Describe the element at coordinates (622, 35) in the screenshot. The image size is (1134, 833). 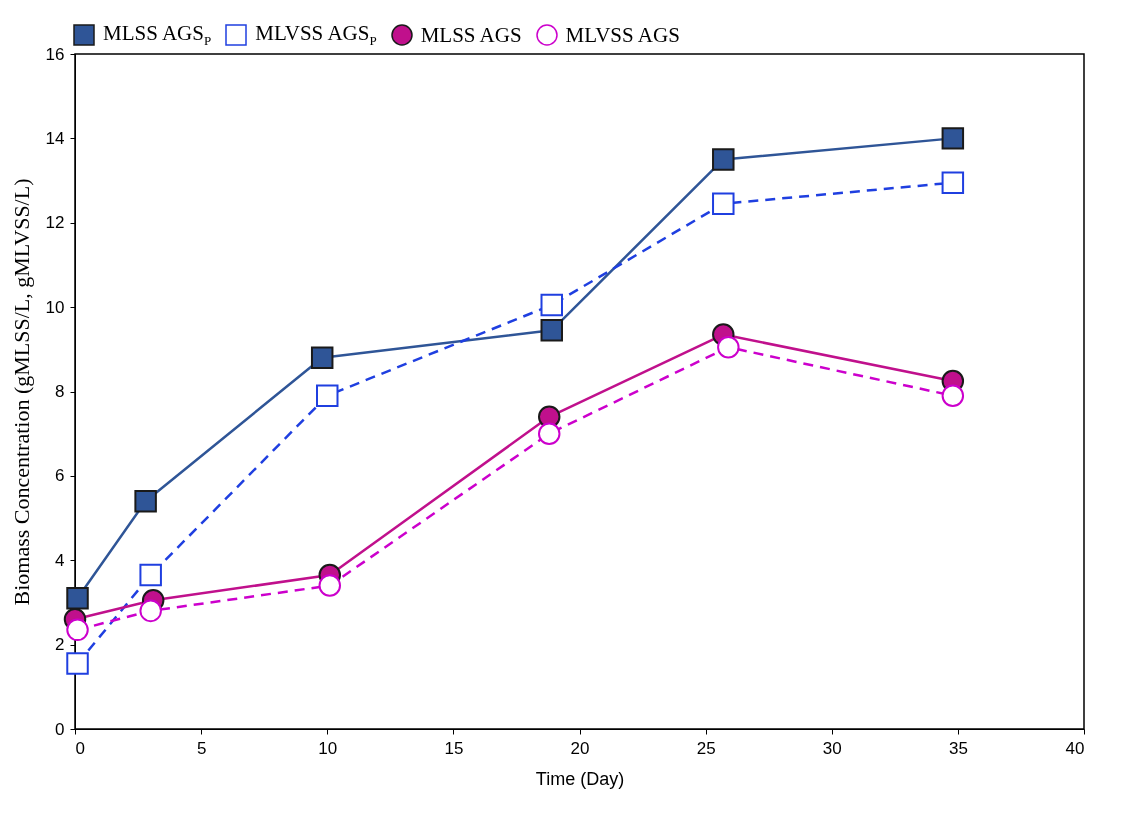
I see `legend-label: MLVSS AGS` at that location.